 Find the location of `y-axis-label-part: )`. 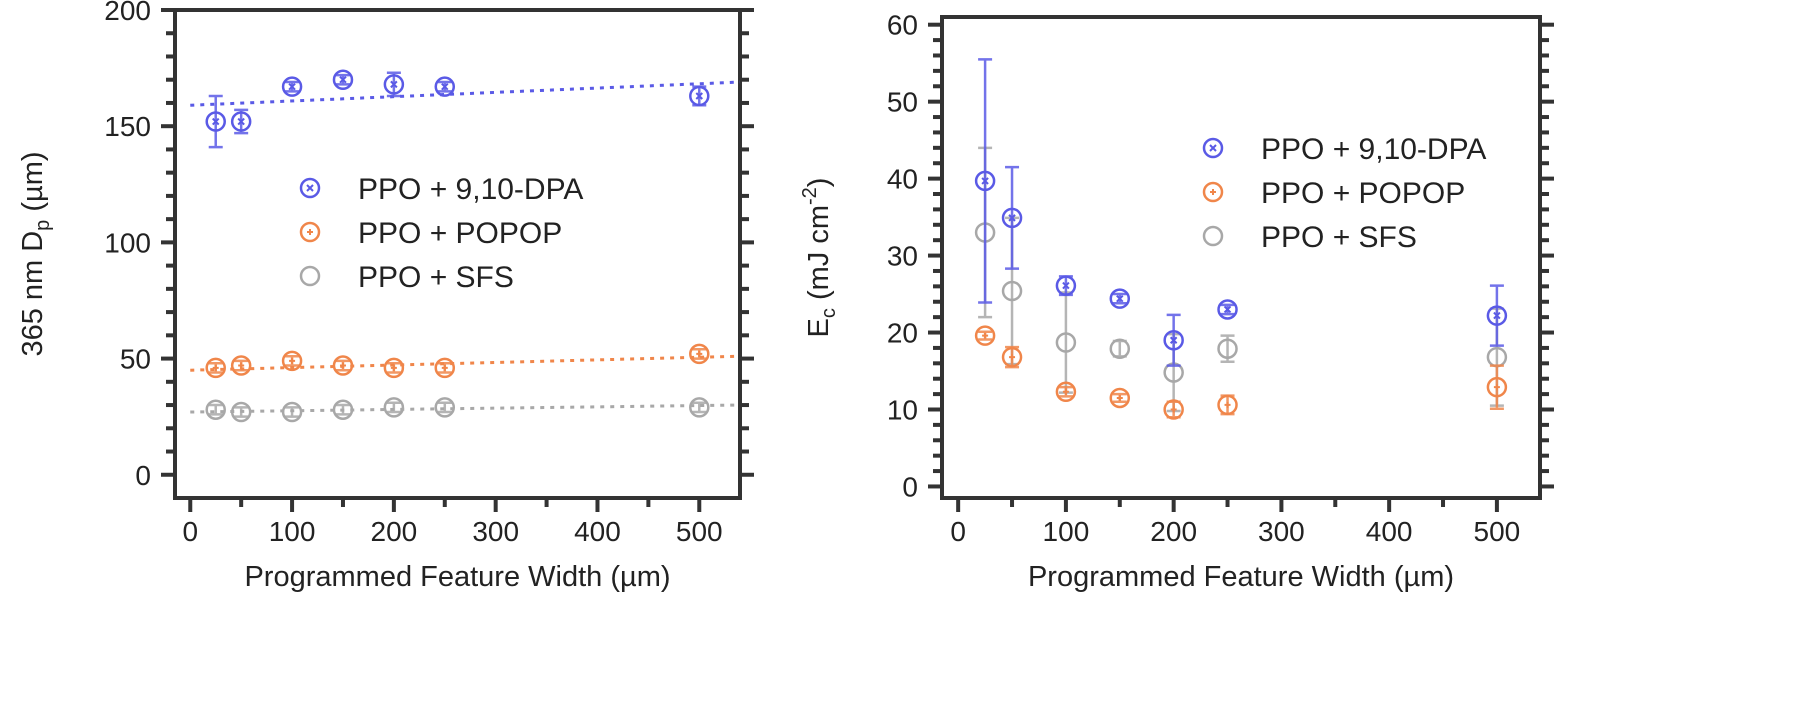

y-axis-label-part: ) is located at coordinates (819, 183).